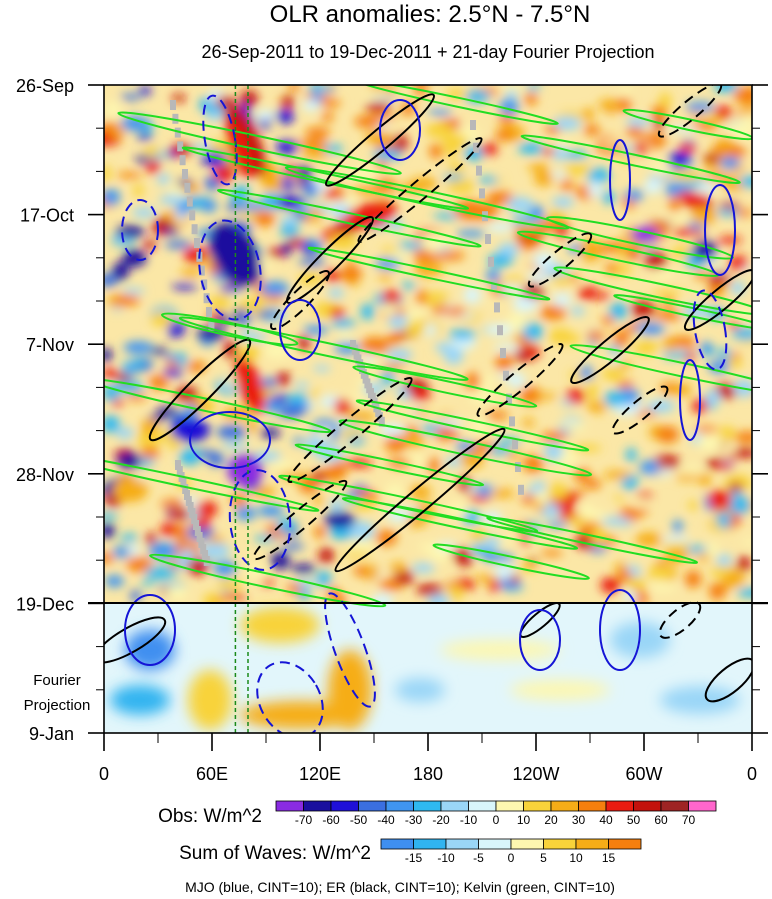 The image size is (772, 899). Describe the element at coordinates (643, 774) in the screenshot. I see `x-tick-label: 60W` at that location.